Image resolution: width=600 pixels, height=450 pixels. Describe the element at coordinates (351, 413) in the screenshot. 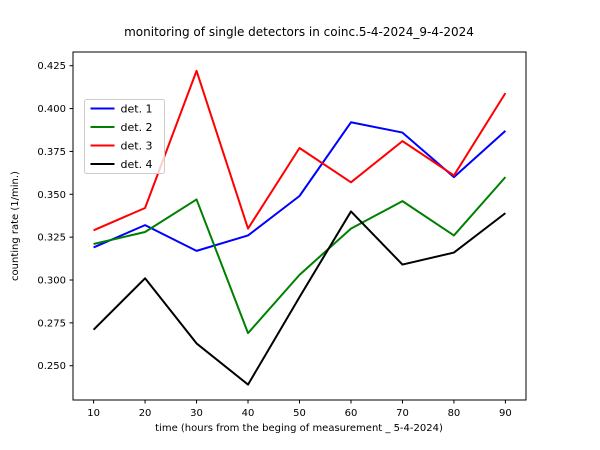

I see `x-tick-label: 60` at that location.